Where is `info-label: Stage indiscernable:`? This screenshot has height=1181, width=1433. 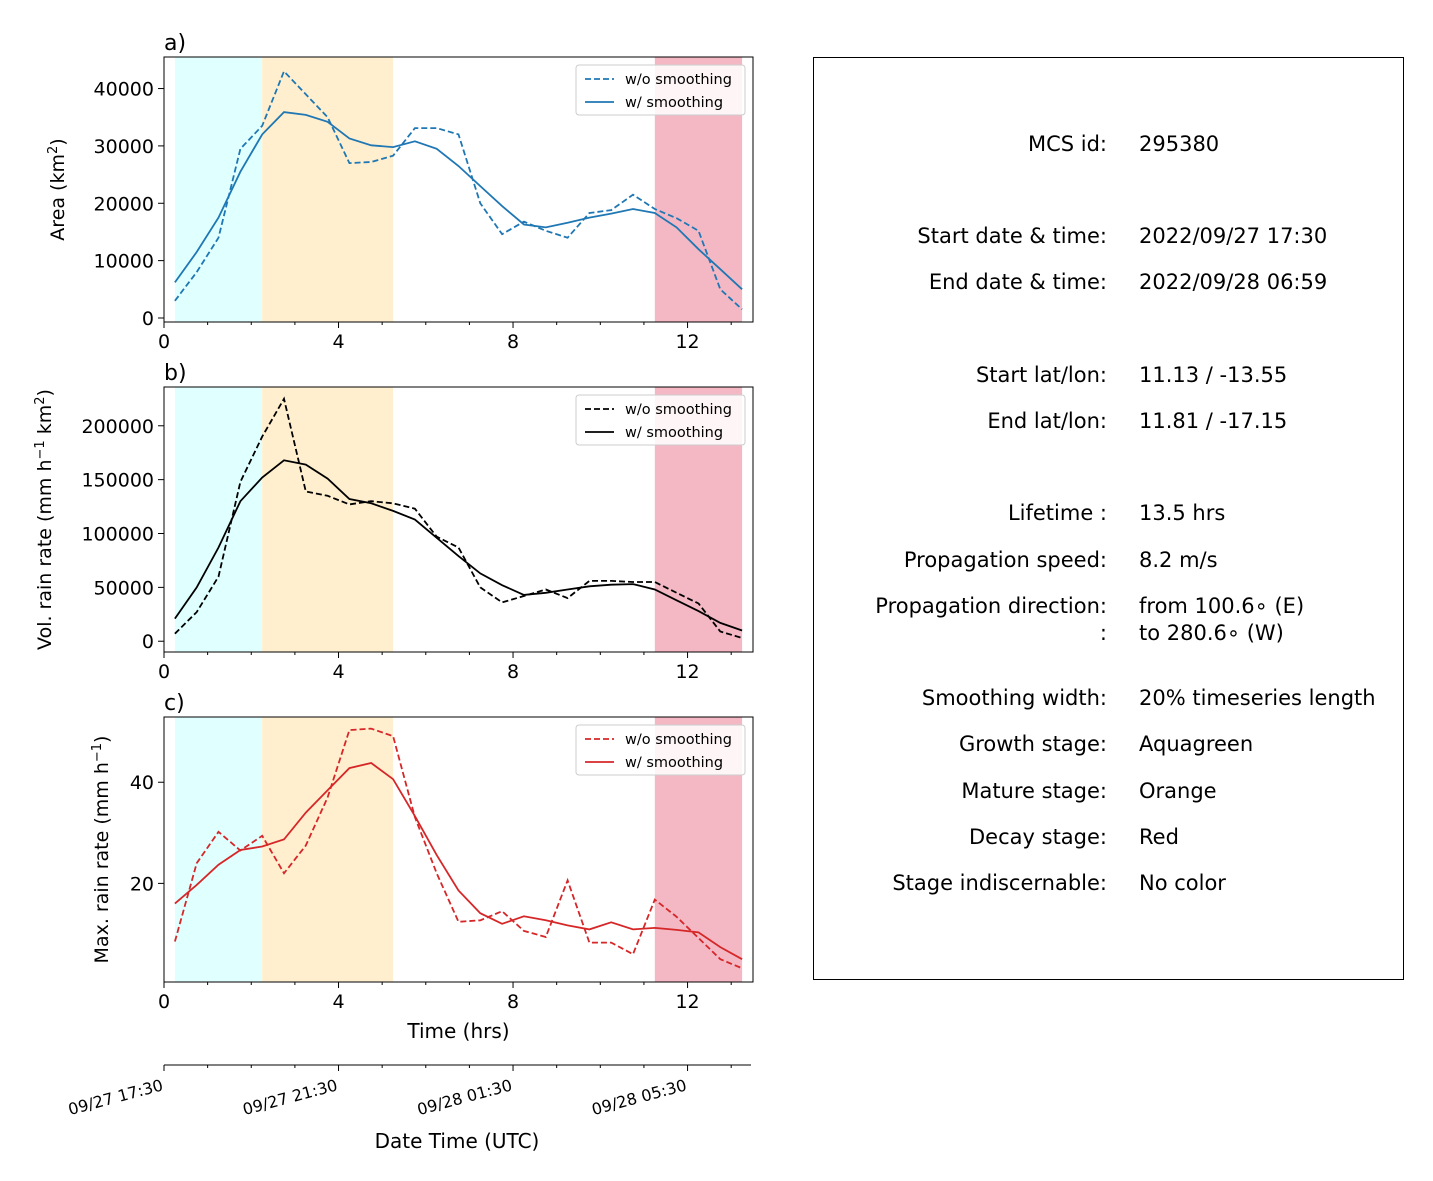 info-label: Stage indiscernable: is located at coordinates (999, 883).